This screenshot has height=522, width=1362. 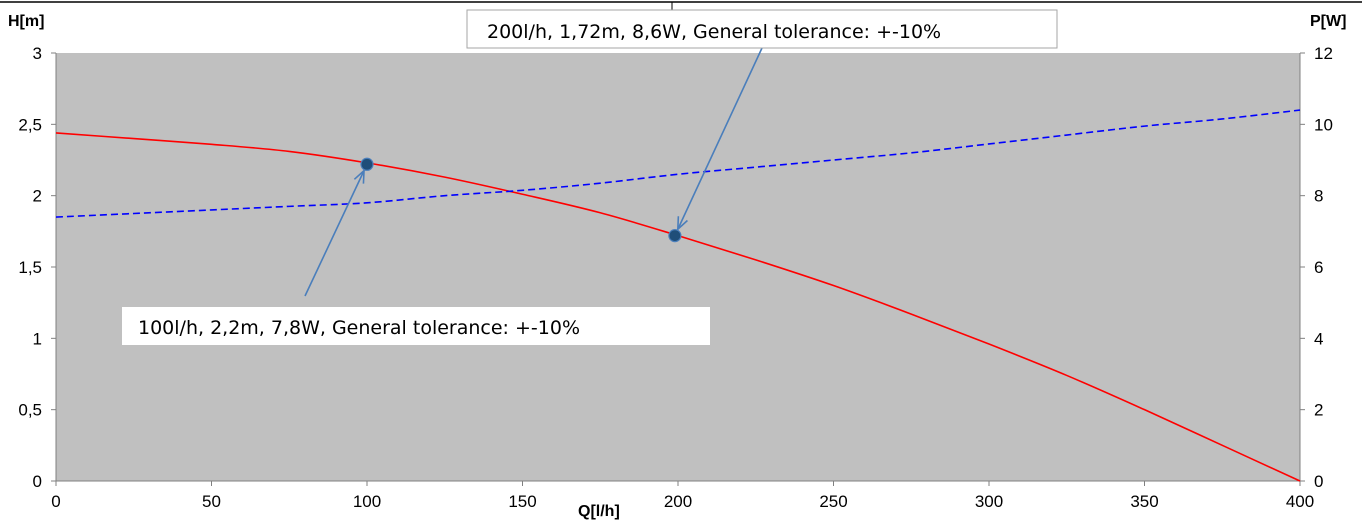 I want to click on y-right-tick-label: 2, so click(x=1318, y=410).